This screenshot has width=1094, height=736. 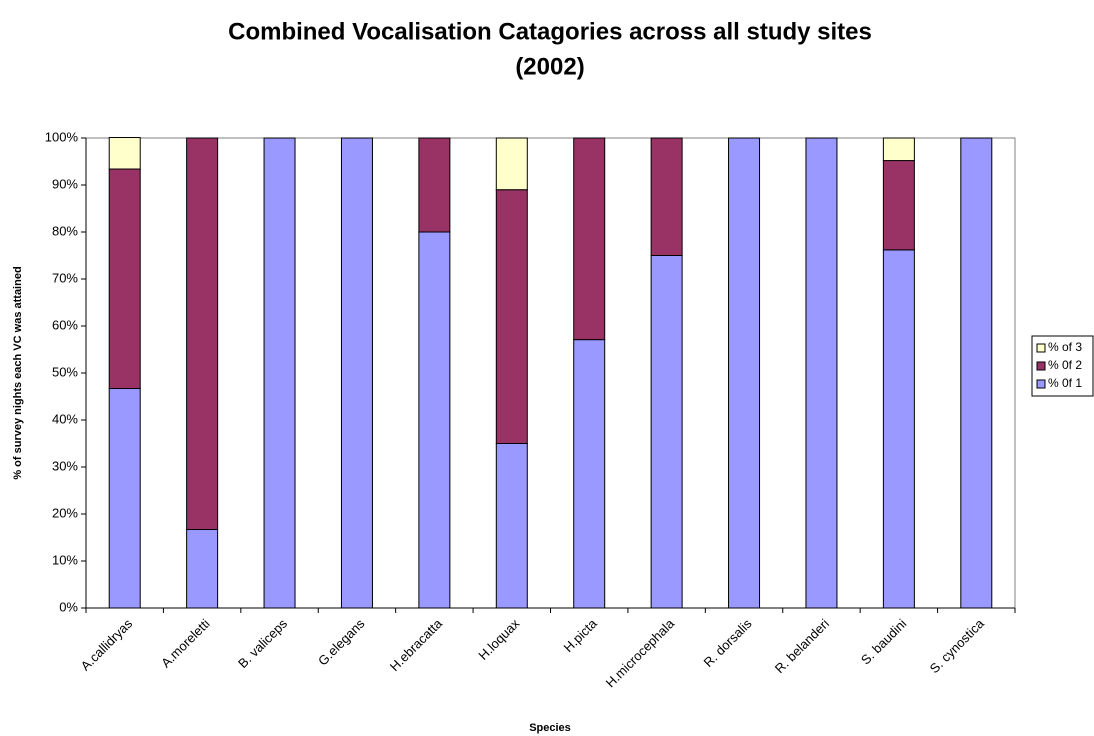 What do you see at coordinates (1065, 347) in the screenshot?
I see `legend-label: % of 3` at bounding box center [1065, 347].